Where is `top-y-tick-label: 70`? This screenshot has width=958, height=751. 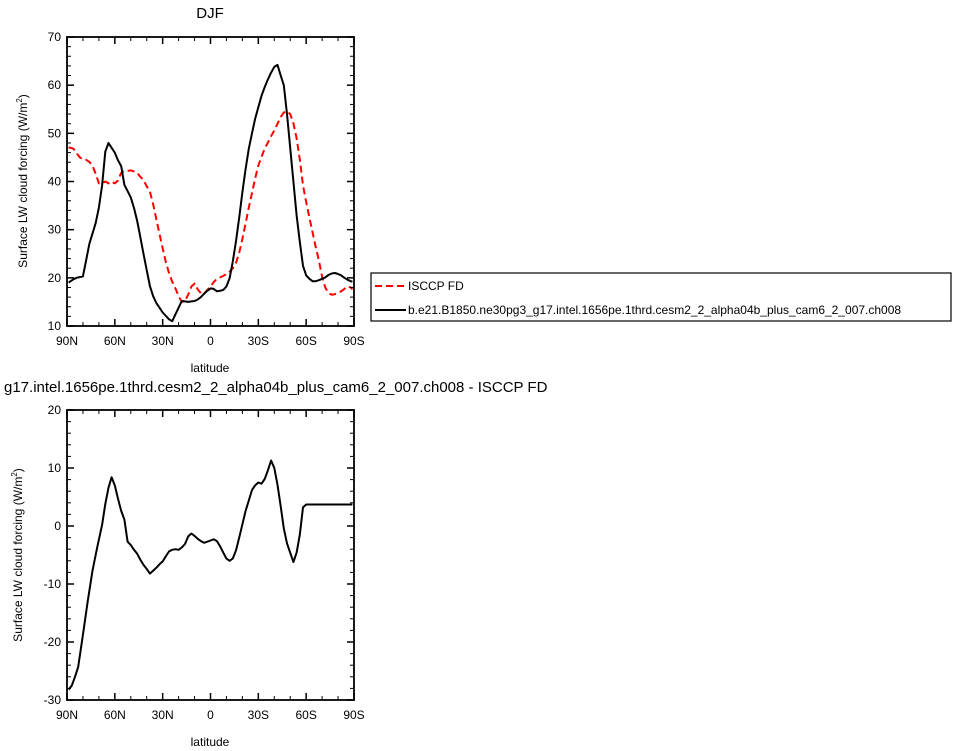
top-y-tick-label: 70 is located at coordinates (55, 37).